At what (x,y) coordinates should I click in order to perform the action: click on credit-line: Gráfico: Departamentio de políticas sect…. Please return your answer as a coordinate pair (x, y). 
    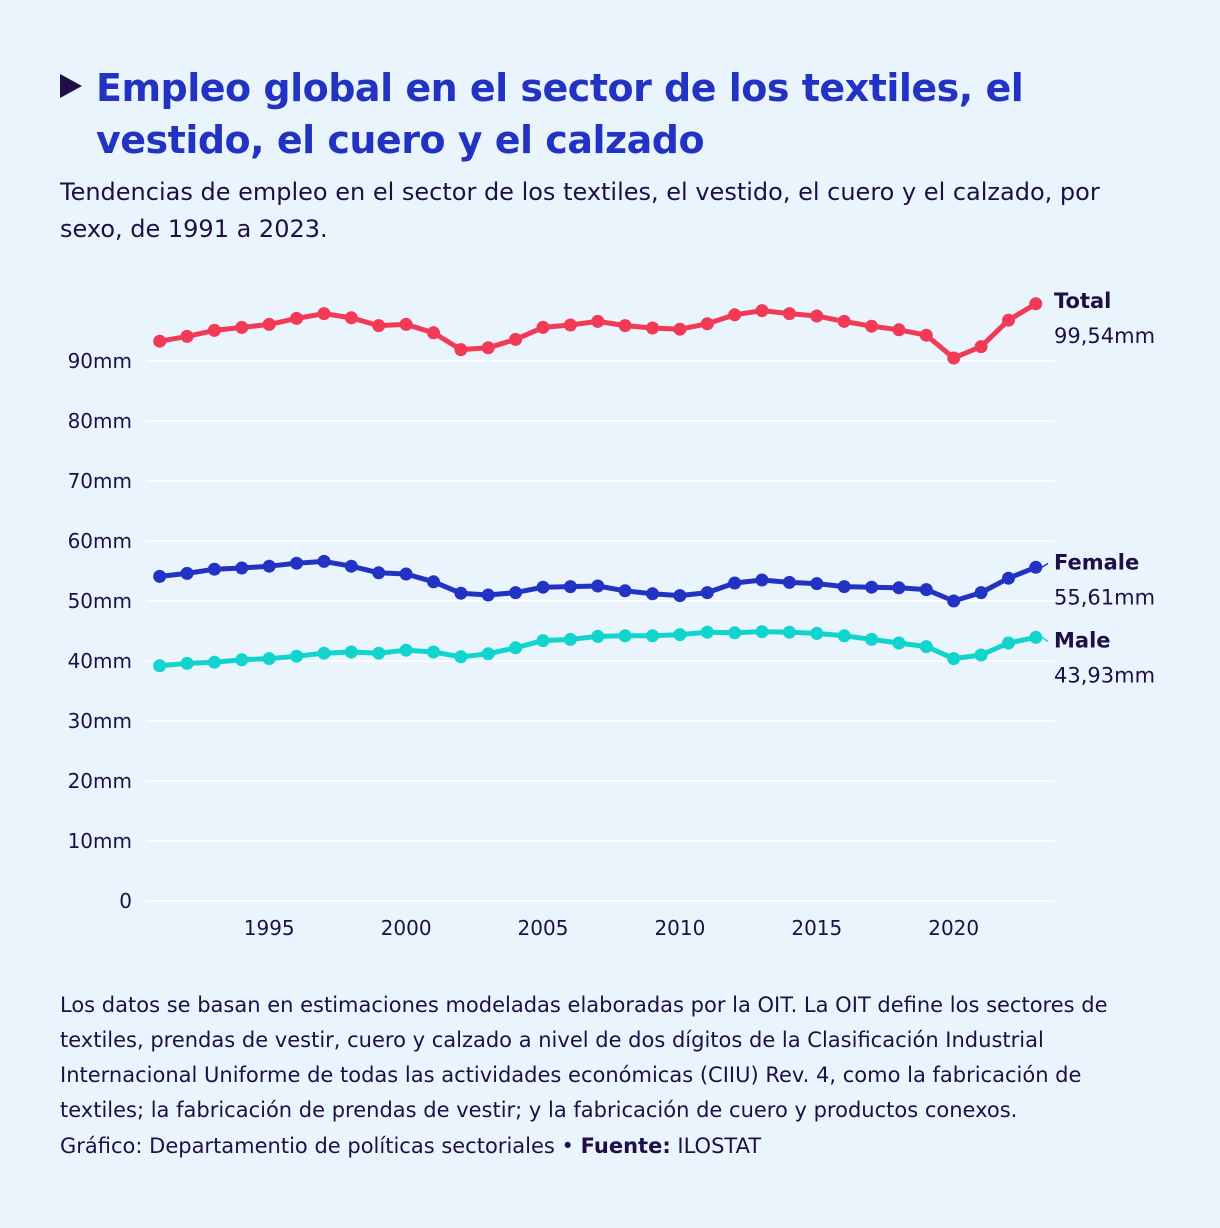
    Looking at the image, I should click on (410, 1146).